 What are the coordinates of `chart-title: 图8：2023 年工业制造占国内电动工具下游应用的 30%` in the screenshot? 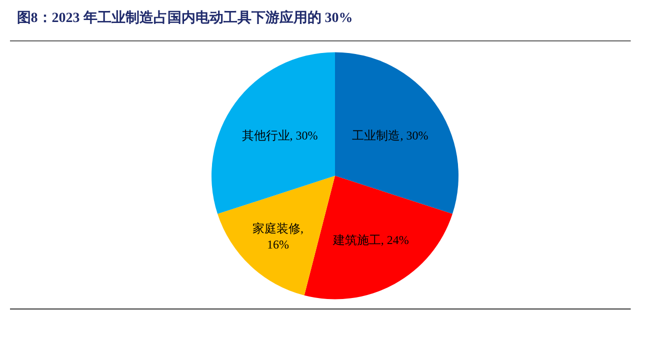 It's located at (184, 17).